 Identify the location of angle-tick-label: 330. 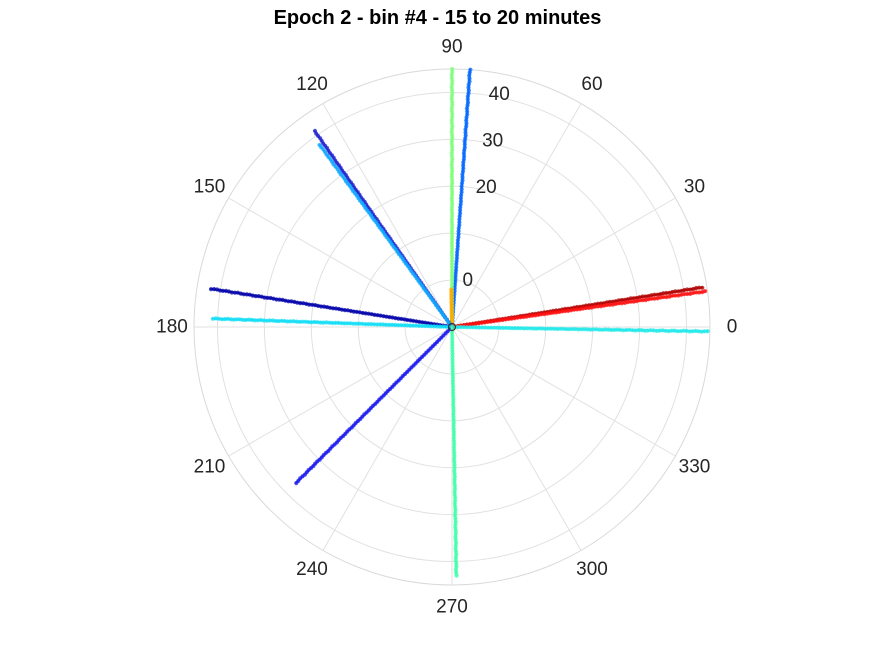
(695, 467).